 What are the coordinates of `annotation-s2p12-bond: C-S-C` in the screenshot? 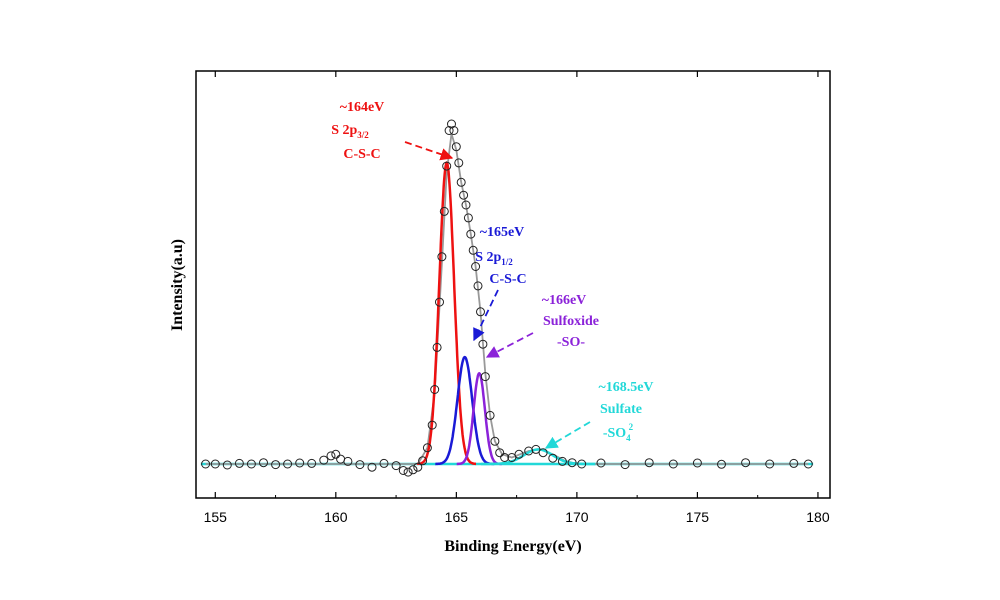 It's located at (507, 279).